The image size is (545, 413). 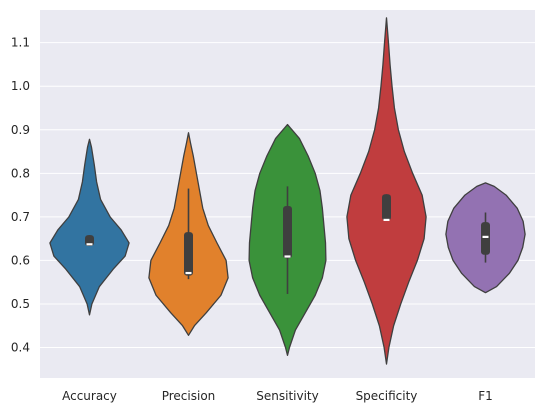 I want to click on y-tick-label: 0.5, so click(x=20, y=304).